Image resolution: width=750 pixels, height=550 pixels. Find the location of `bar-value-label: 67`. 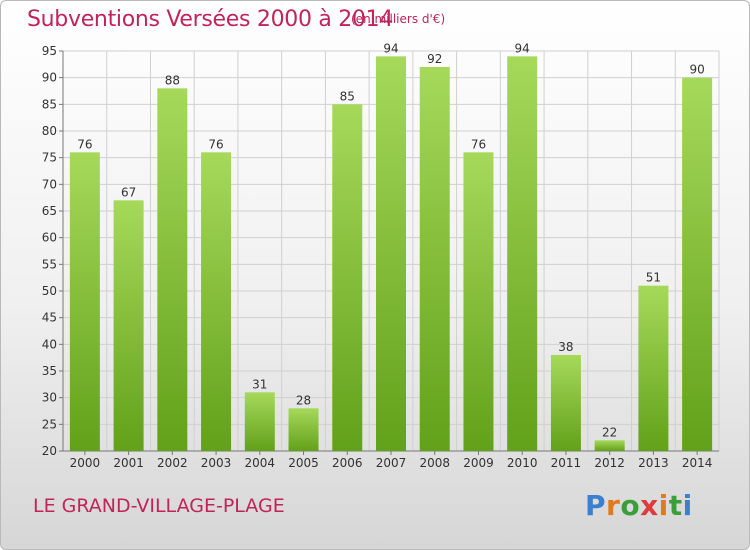

bar-value-label: 67 is located at coordinates (128, 192).